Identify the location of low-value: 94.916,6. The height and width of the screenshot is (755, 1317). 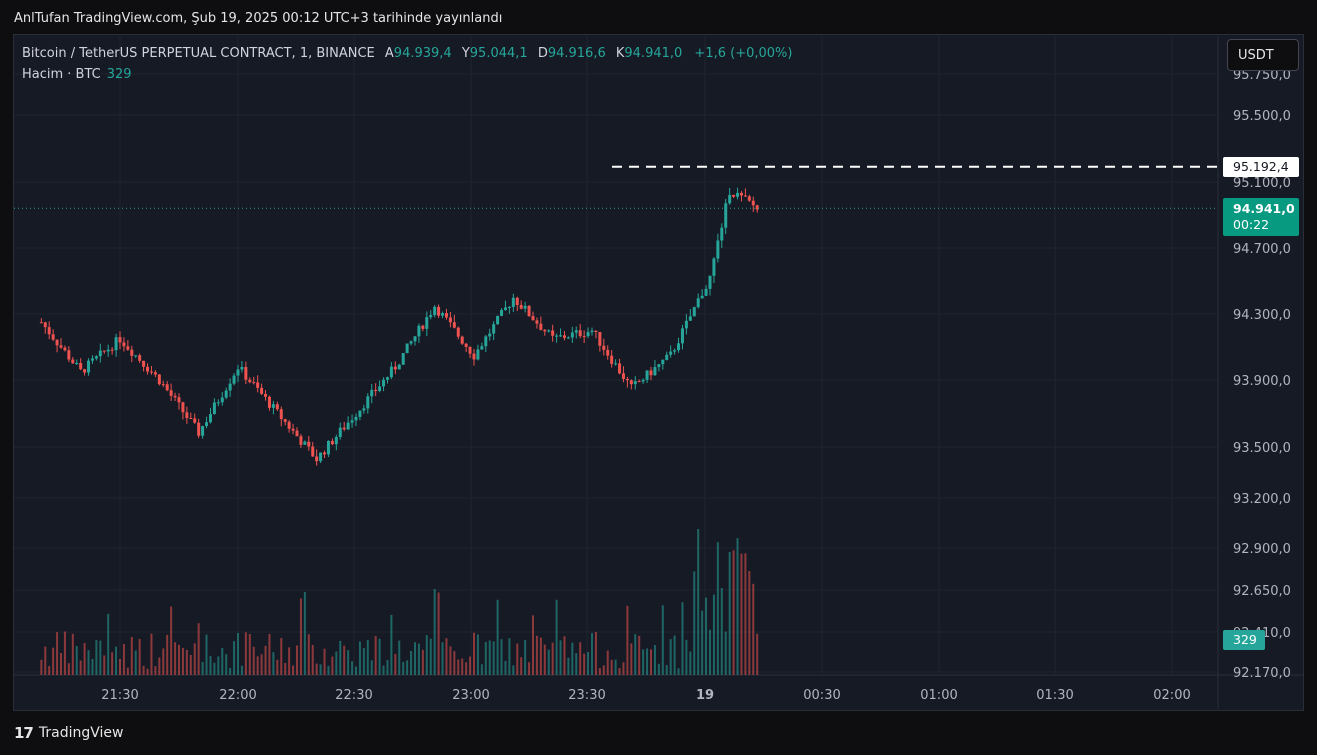
(576, 53).